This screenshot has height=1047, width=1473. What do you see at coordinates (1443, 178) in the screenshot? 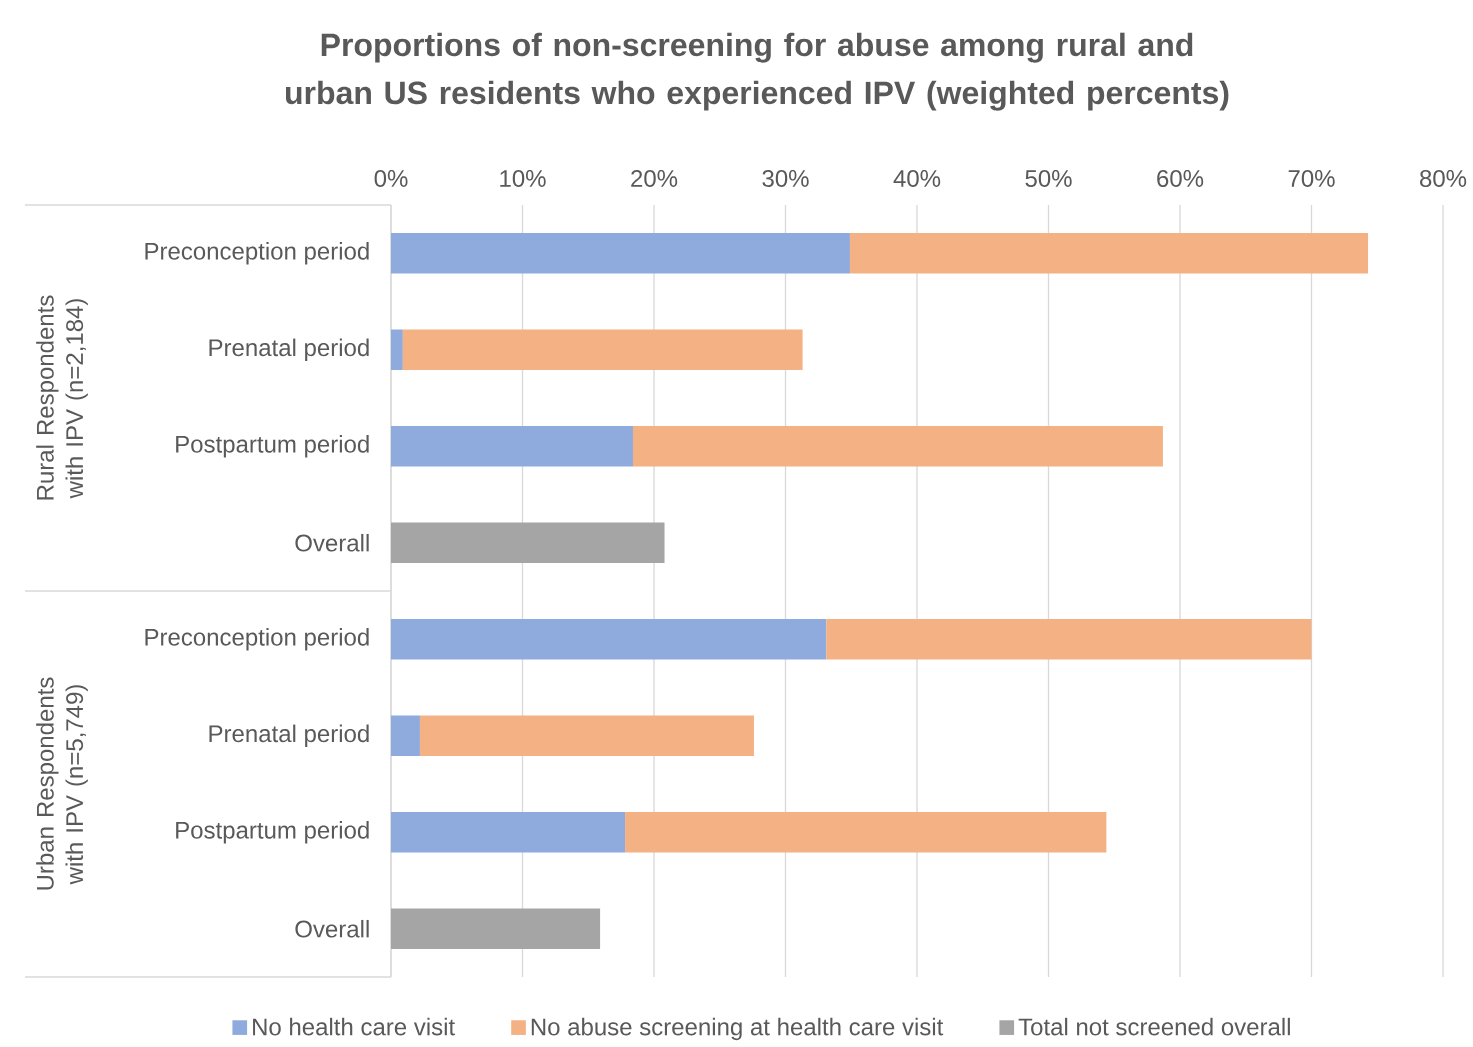
I see `x-tick-label: 80%` at bounding box center [1443, 178].